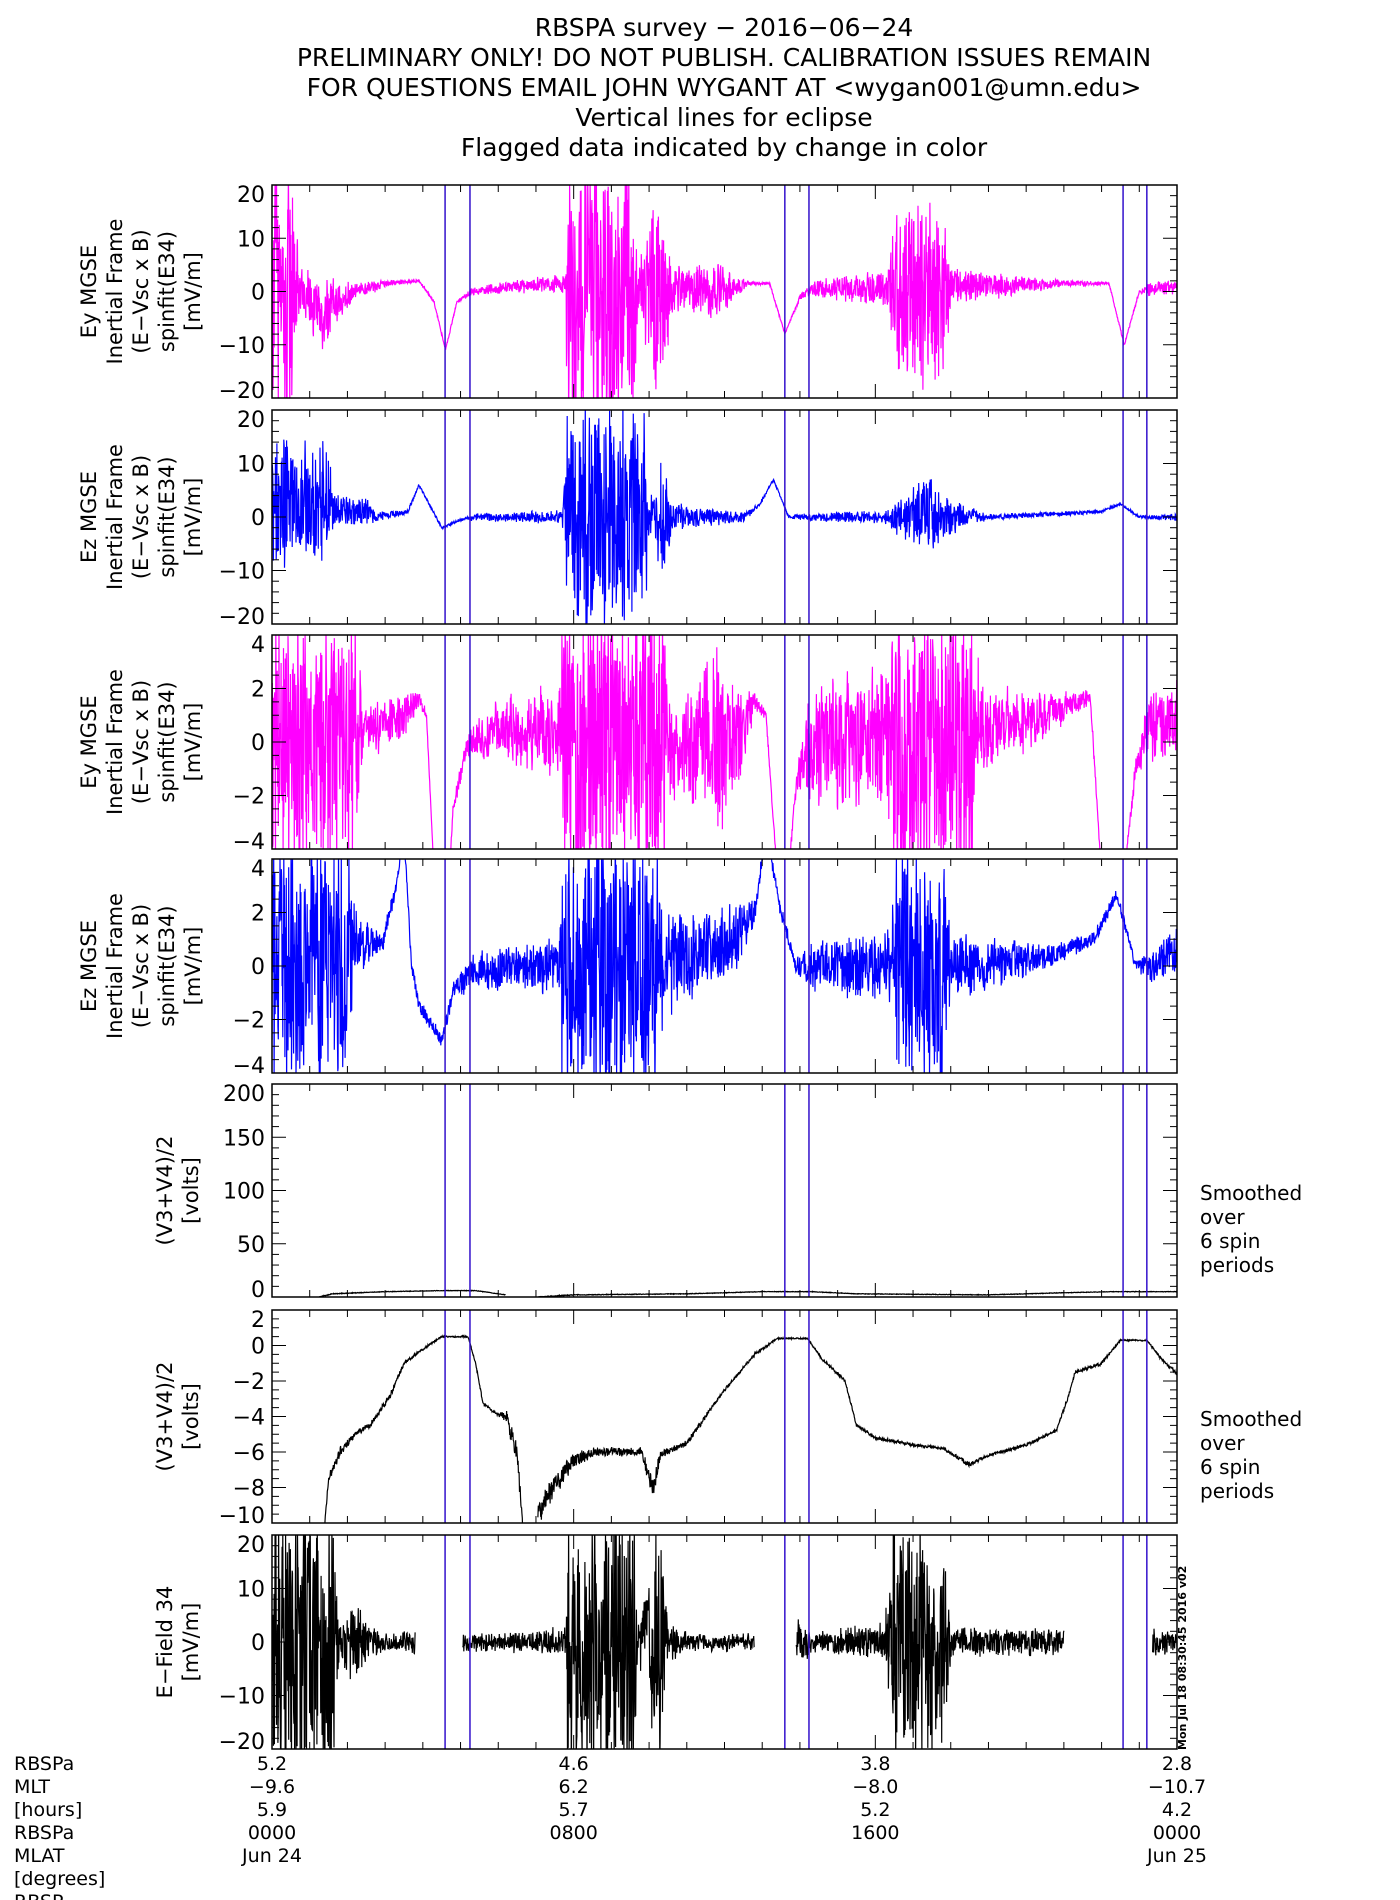 This screenshot has width=1400, height=1900. I want to click on x-axis-row-label: MLAT, so click(39, 1856).